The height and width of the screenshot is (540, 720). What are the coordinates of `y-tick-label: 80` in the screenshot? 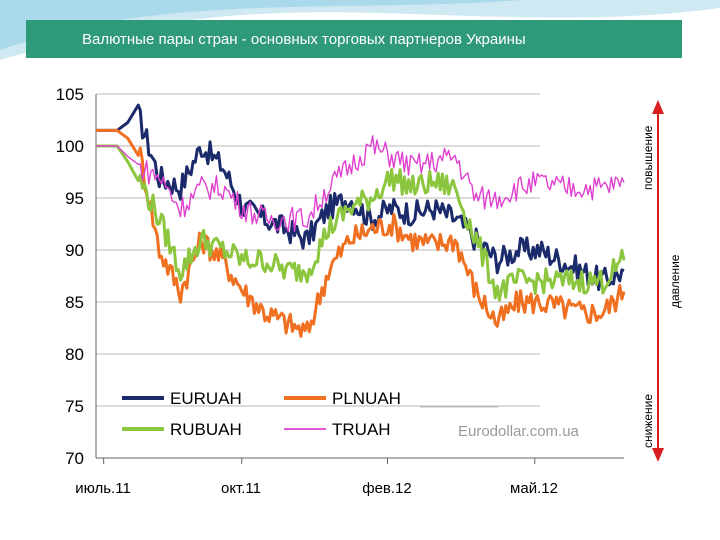 It's located at (74, 354).